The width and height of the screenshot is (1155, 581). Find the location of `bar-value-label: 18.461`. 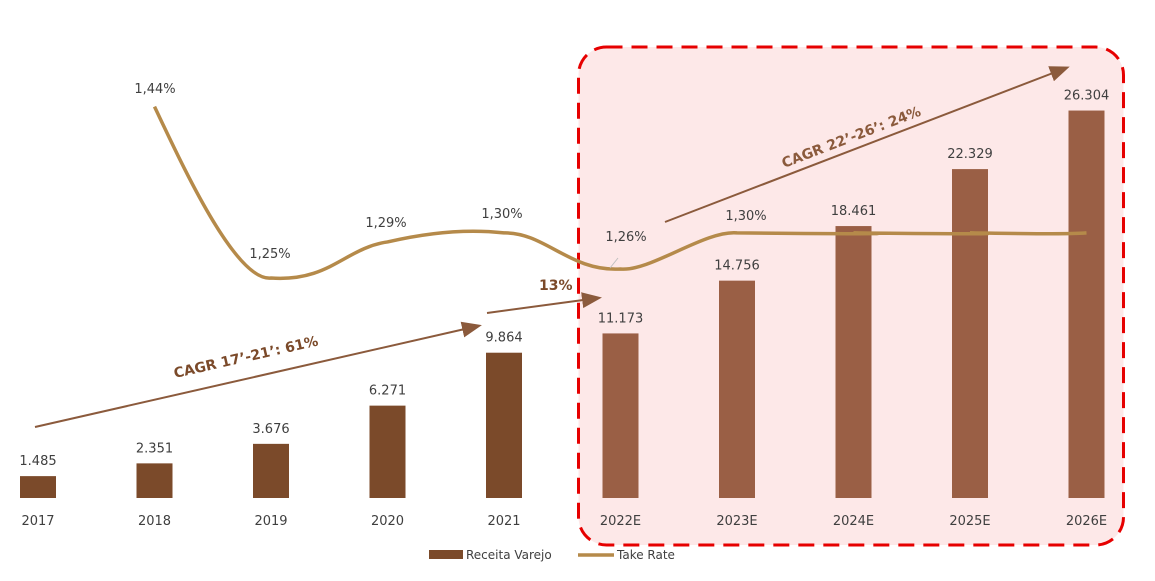

bar-value-label: 18.461 is located at coordinates (854, 211).